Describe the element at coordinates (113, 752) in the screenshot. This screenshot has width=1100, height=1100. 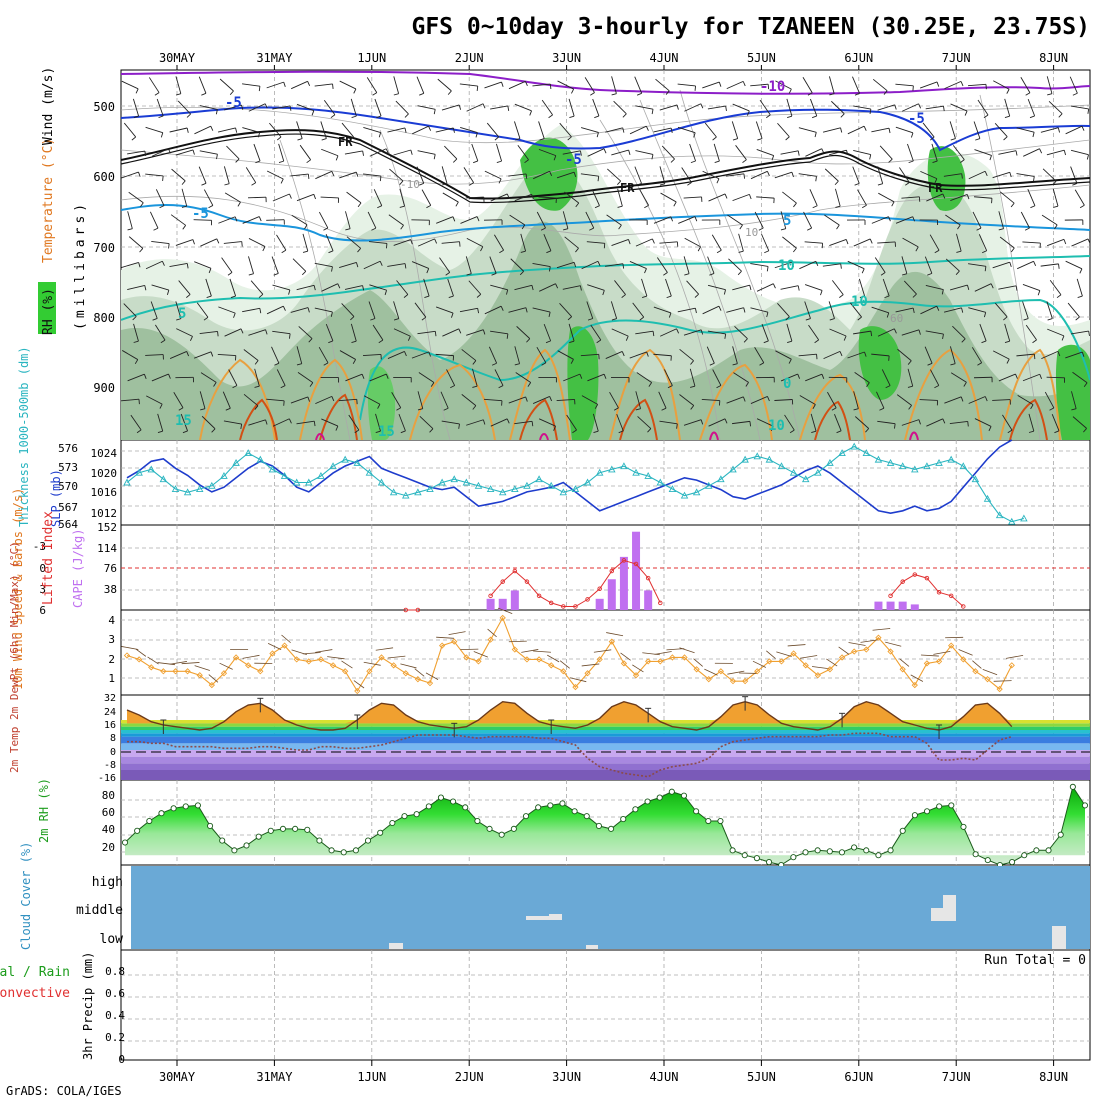
I see `temp-tick-0: 0` at that location.